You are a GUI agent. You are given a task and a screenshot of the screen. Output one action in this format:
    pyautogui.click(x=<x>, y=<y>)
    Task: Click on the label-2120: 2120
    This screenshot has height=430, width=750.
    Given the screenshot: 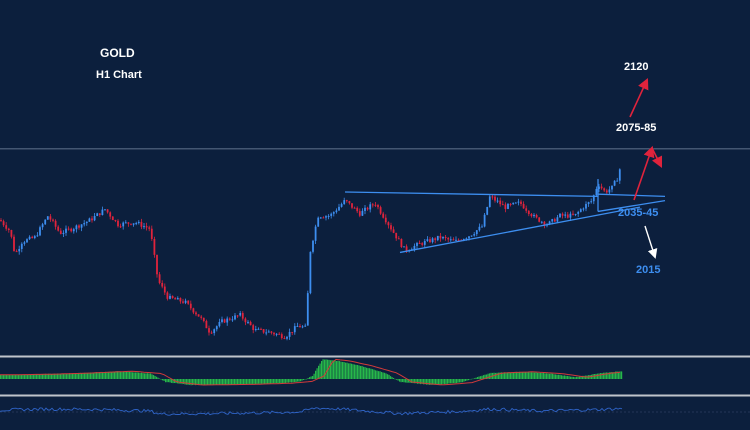 What is the action you would take?
    pyautogui.click(x=636, y=67)
    